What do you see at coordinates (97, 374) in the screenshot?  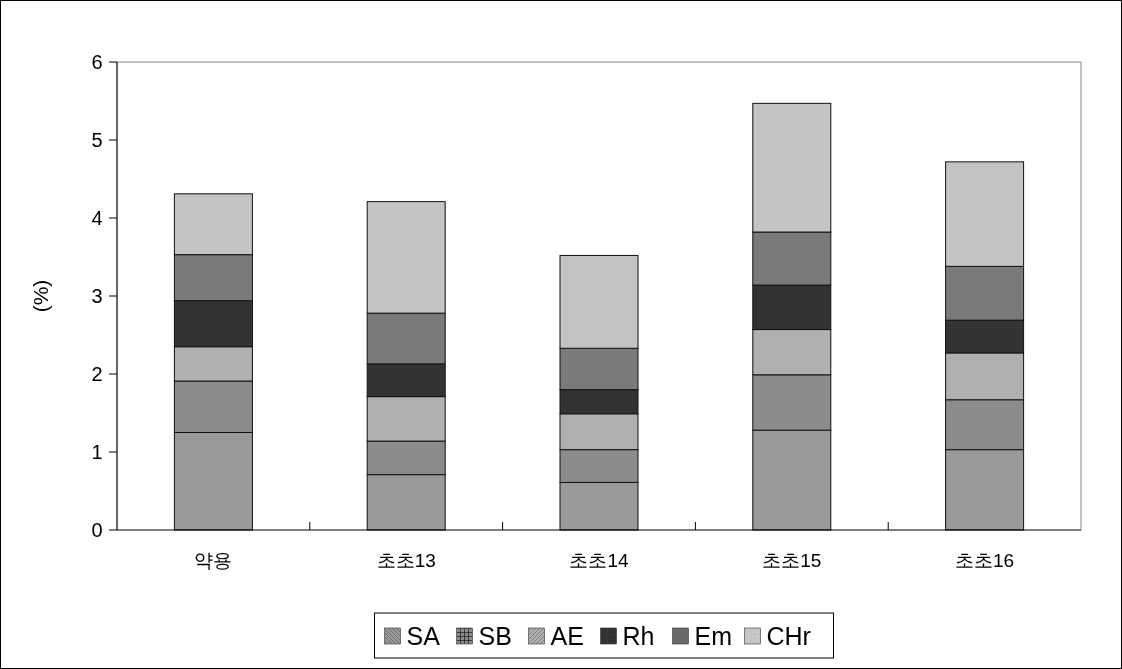 I see `y-tick-label: 2` at bounding box center [97, 374].